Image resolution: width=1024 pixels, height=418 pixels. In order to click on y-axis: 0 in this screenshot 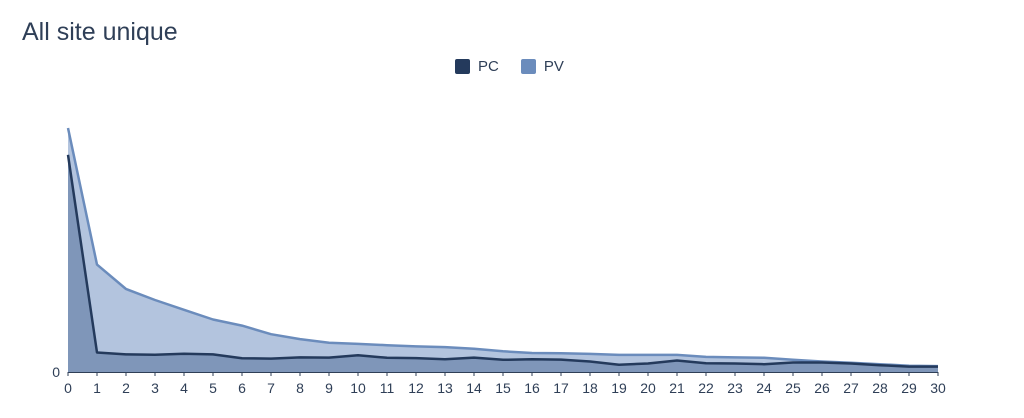, I will do `click(56, 372)`.